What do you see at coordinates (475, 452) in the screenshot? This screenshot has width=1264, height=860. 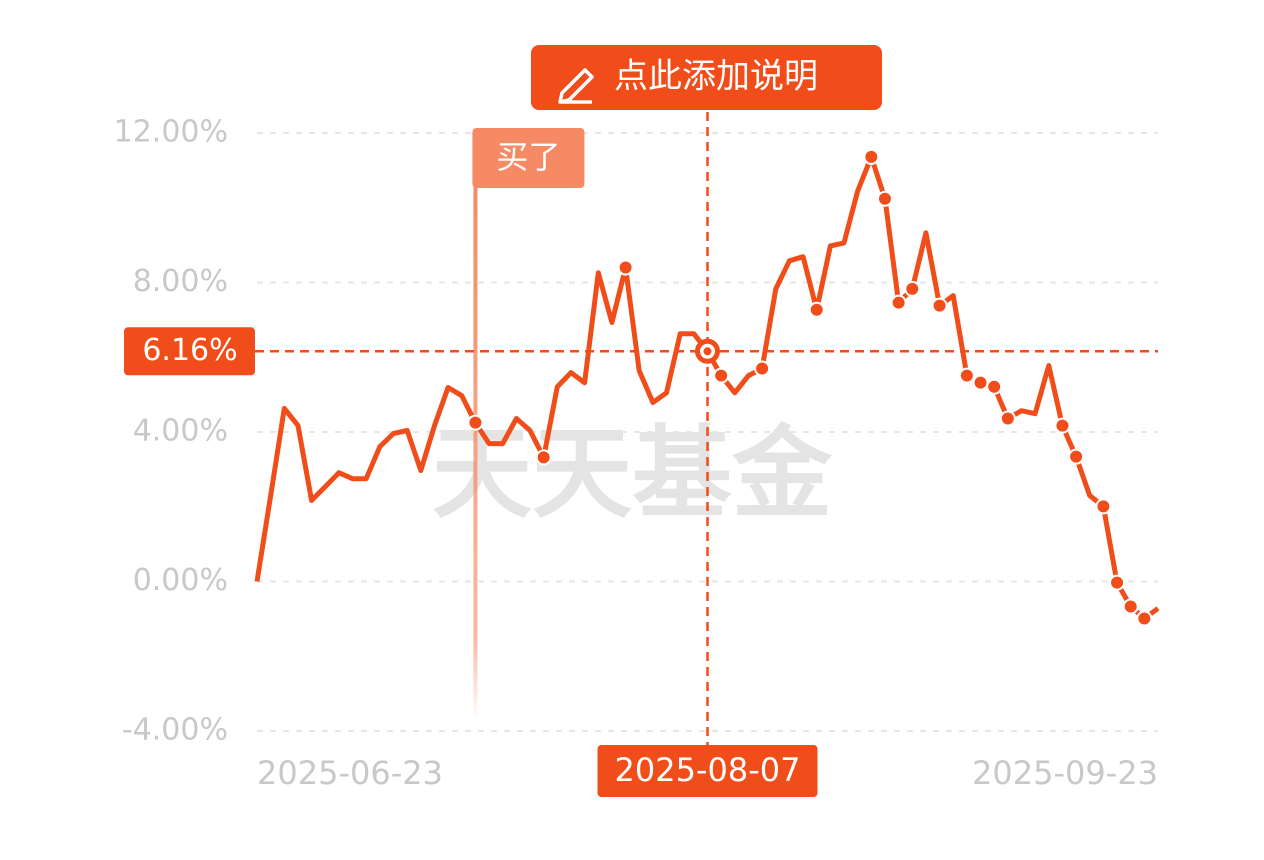 I see `annotation-line` at bounding box center [475, 452].